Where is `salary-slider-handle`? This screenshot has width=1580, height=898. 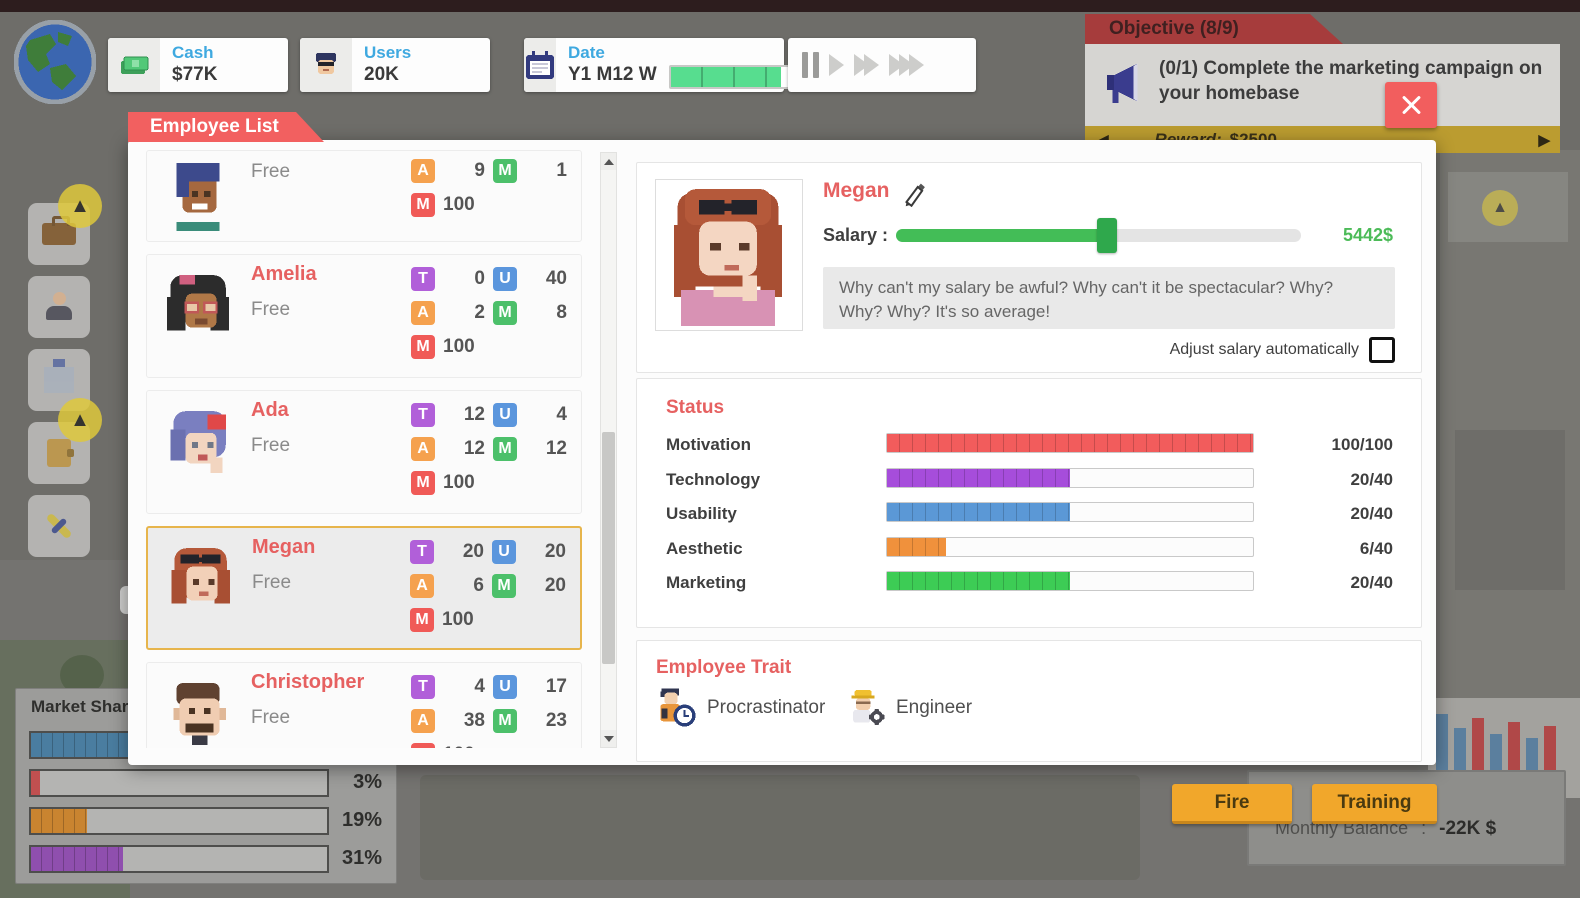 salary-slider-handle is located at coordinates (1106, 235).